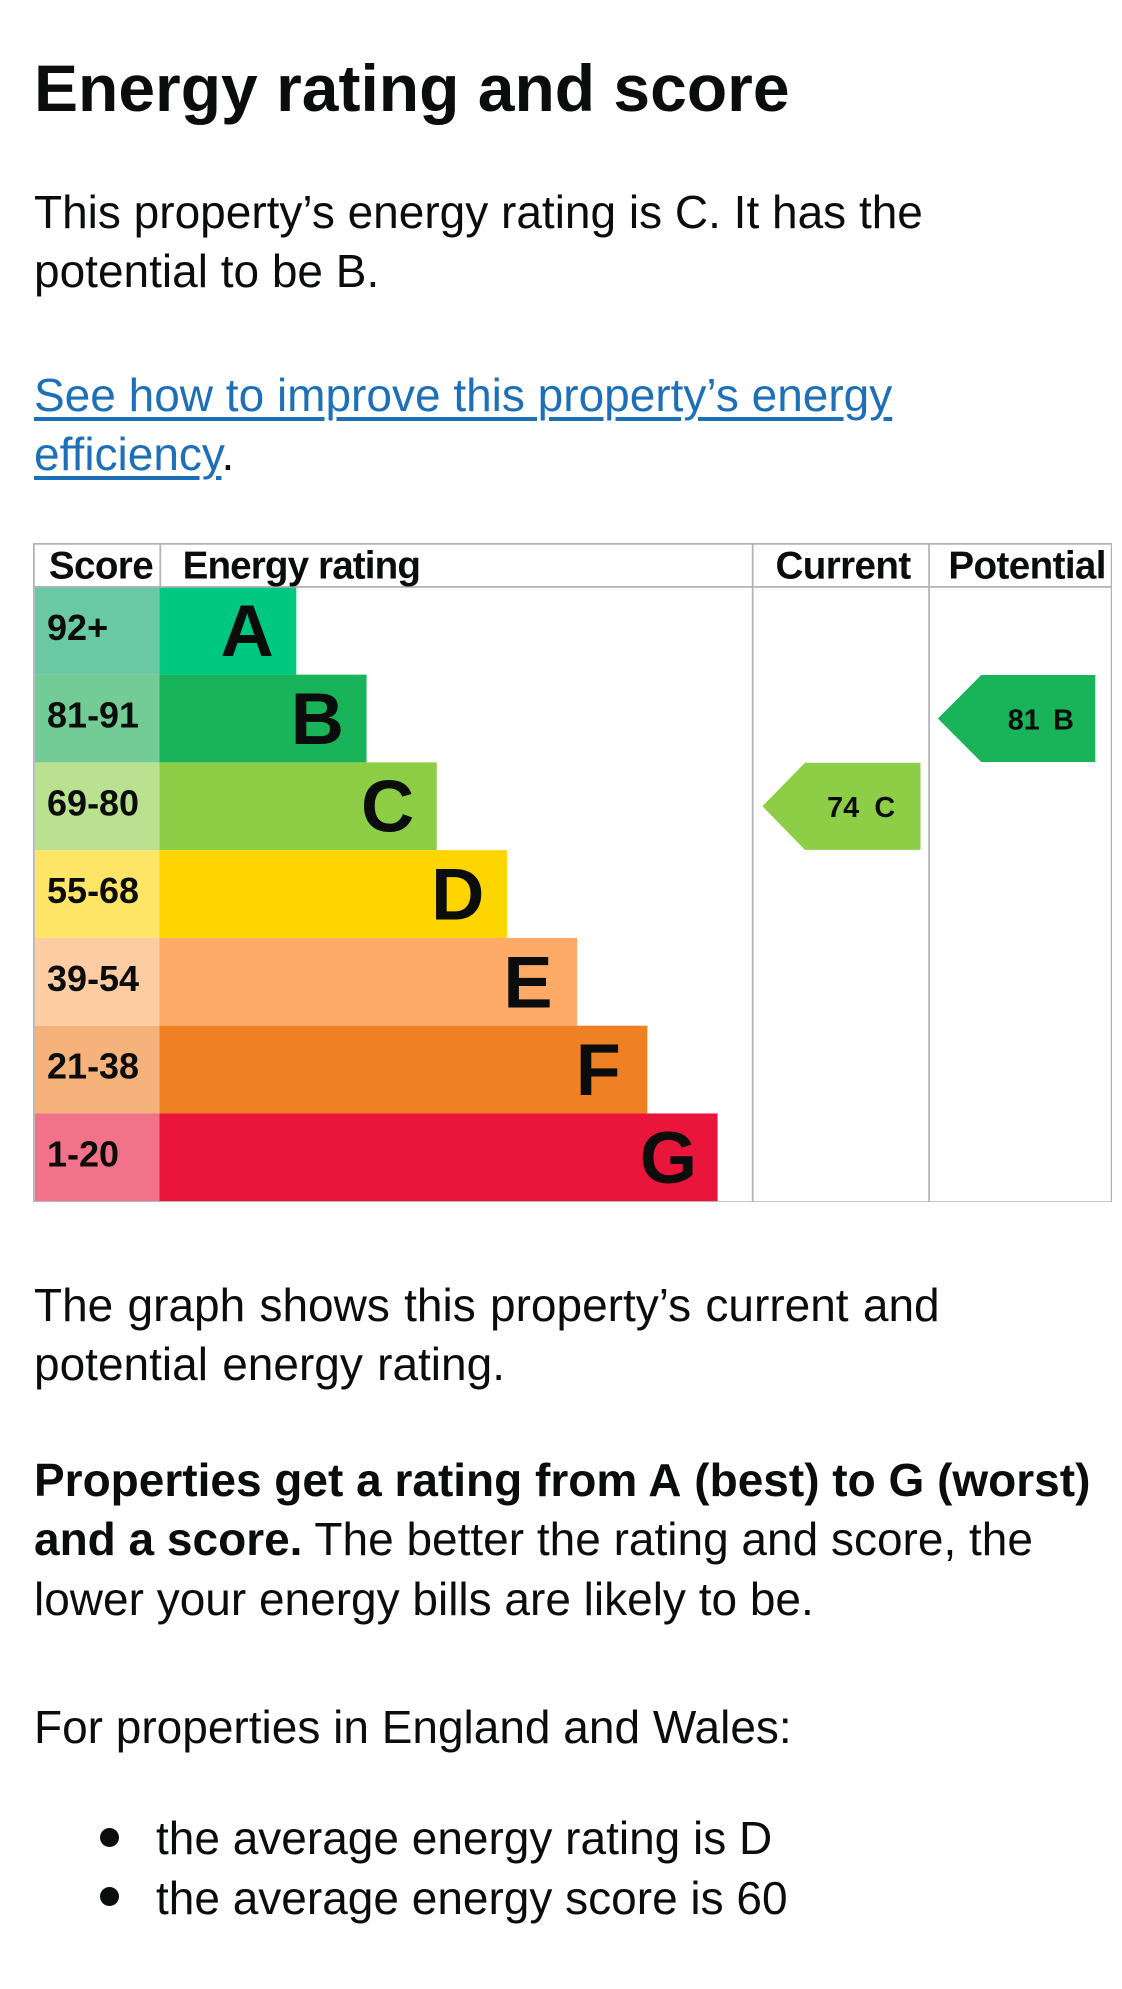  Describe the element at coordinates (93, 890) in the screenshot. I see `svg-text: 55-68` at that location.